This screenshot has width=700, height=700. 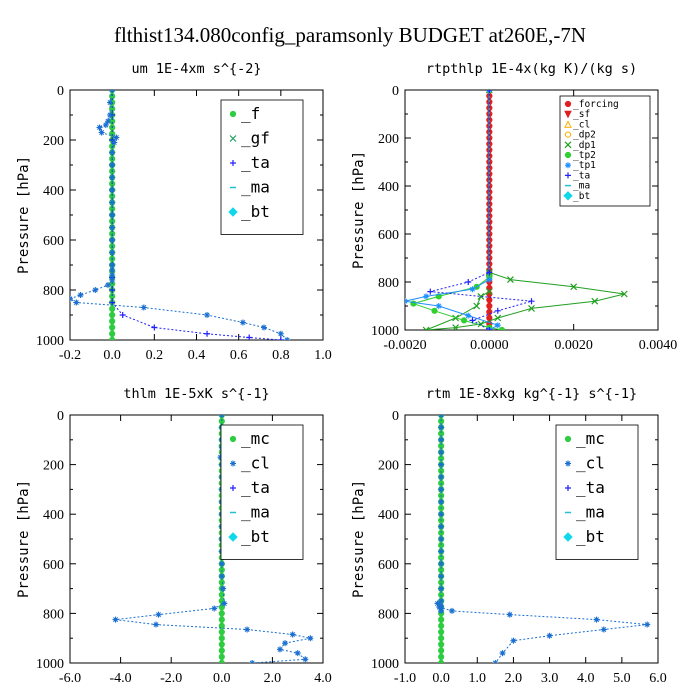 What do you see at coordinates (50, 664) in the screenshot?
I see `y-tick-label: 1000` at bounding box center [50, 664].